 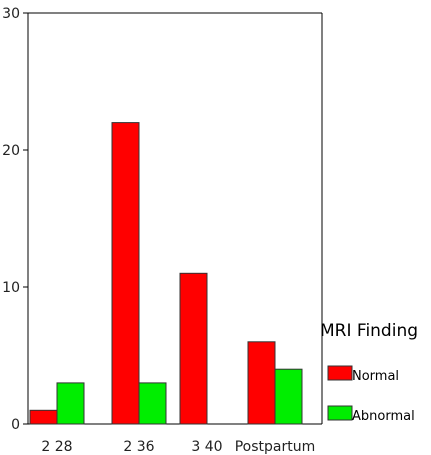 What do you see at coordinates (15, 425) in the screenshot?
I see `y-tick-label: 0` at bounding box center [15, 425].